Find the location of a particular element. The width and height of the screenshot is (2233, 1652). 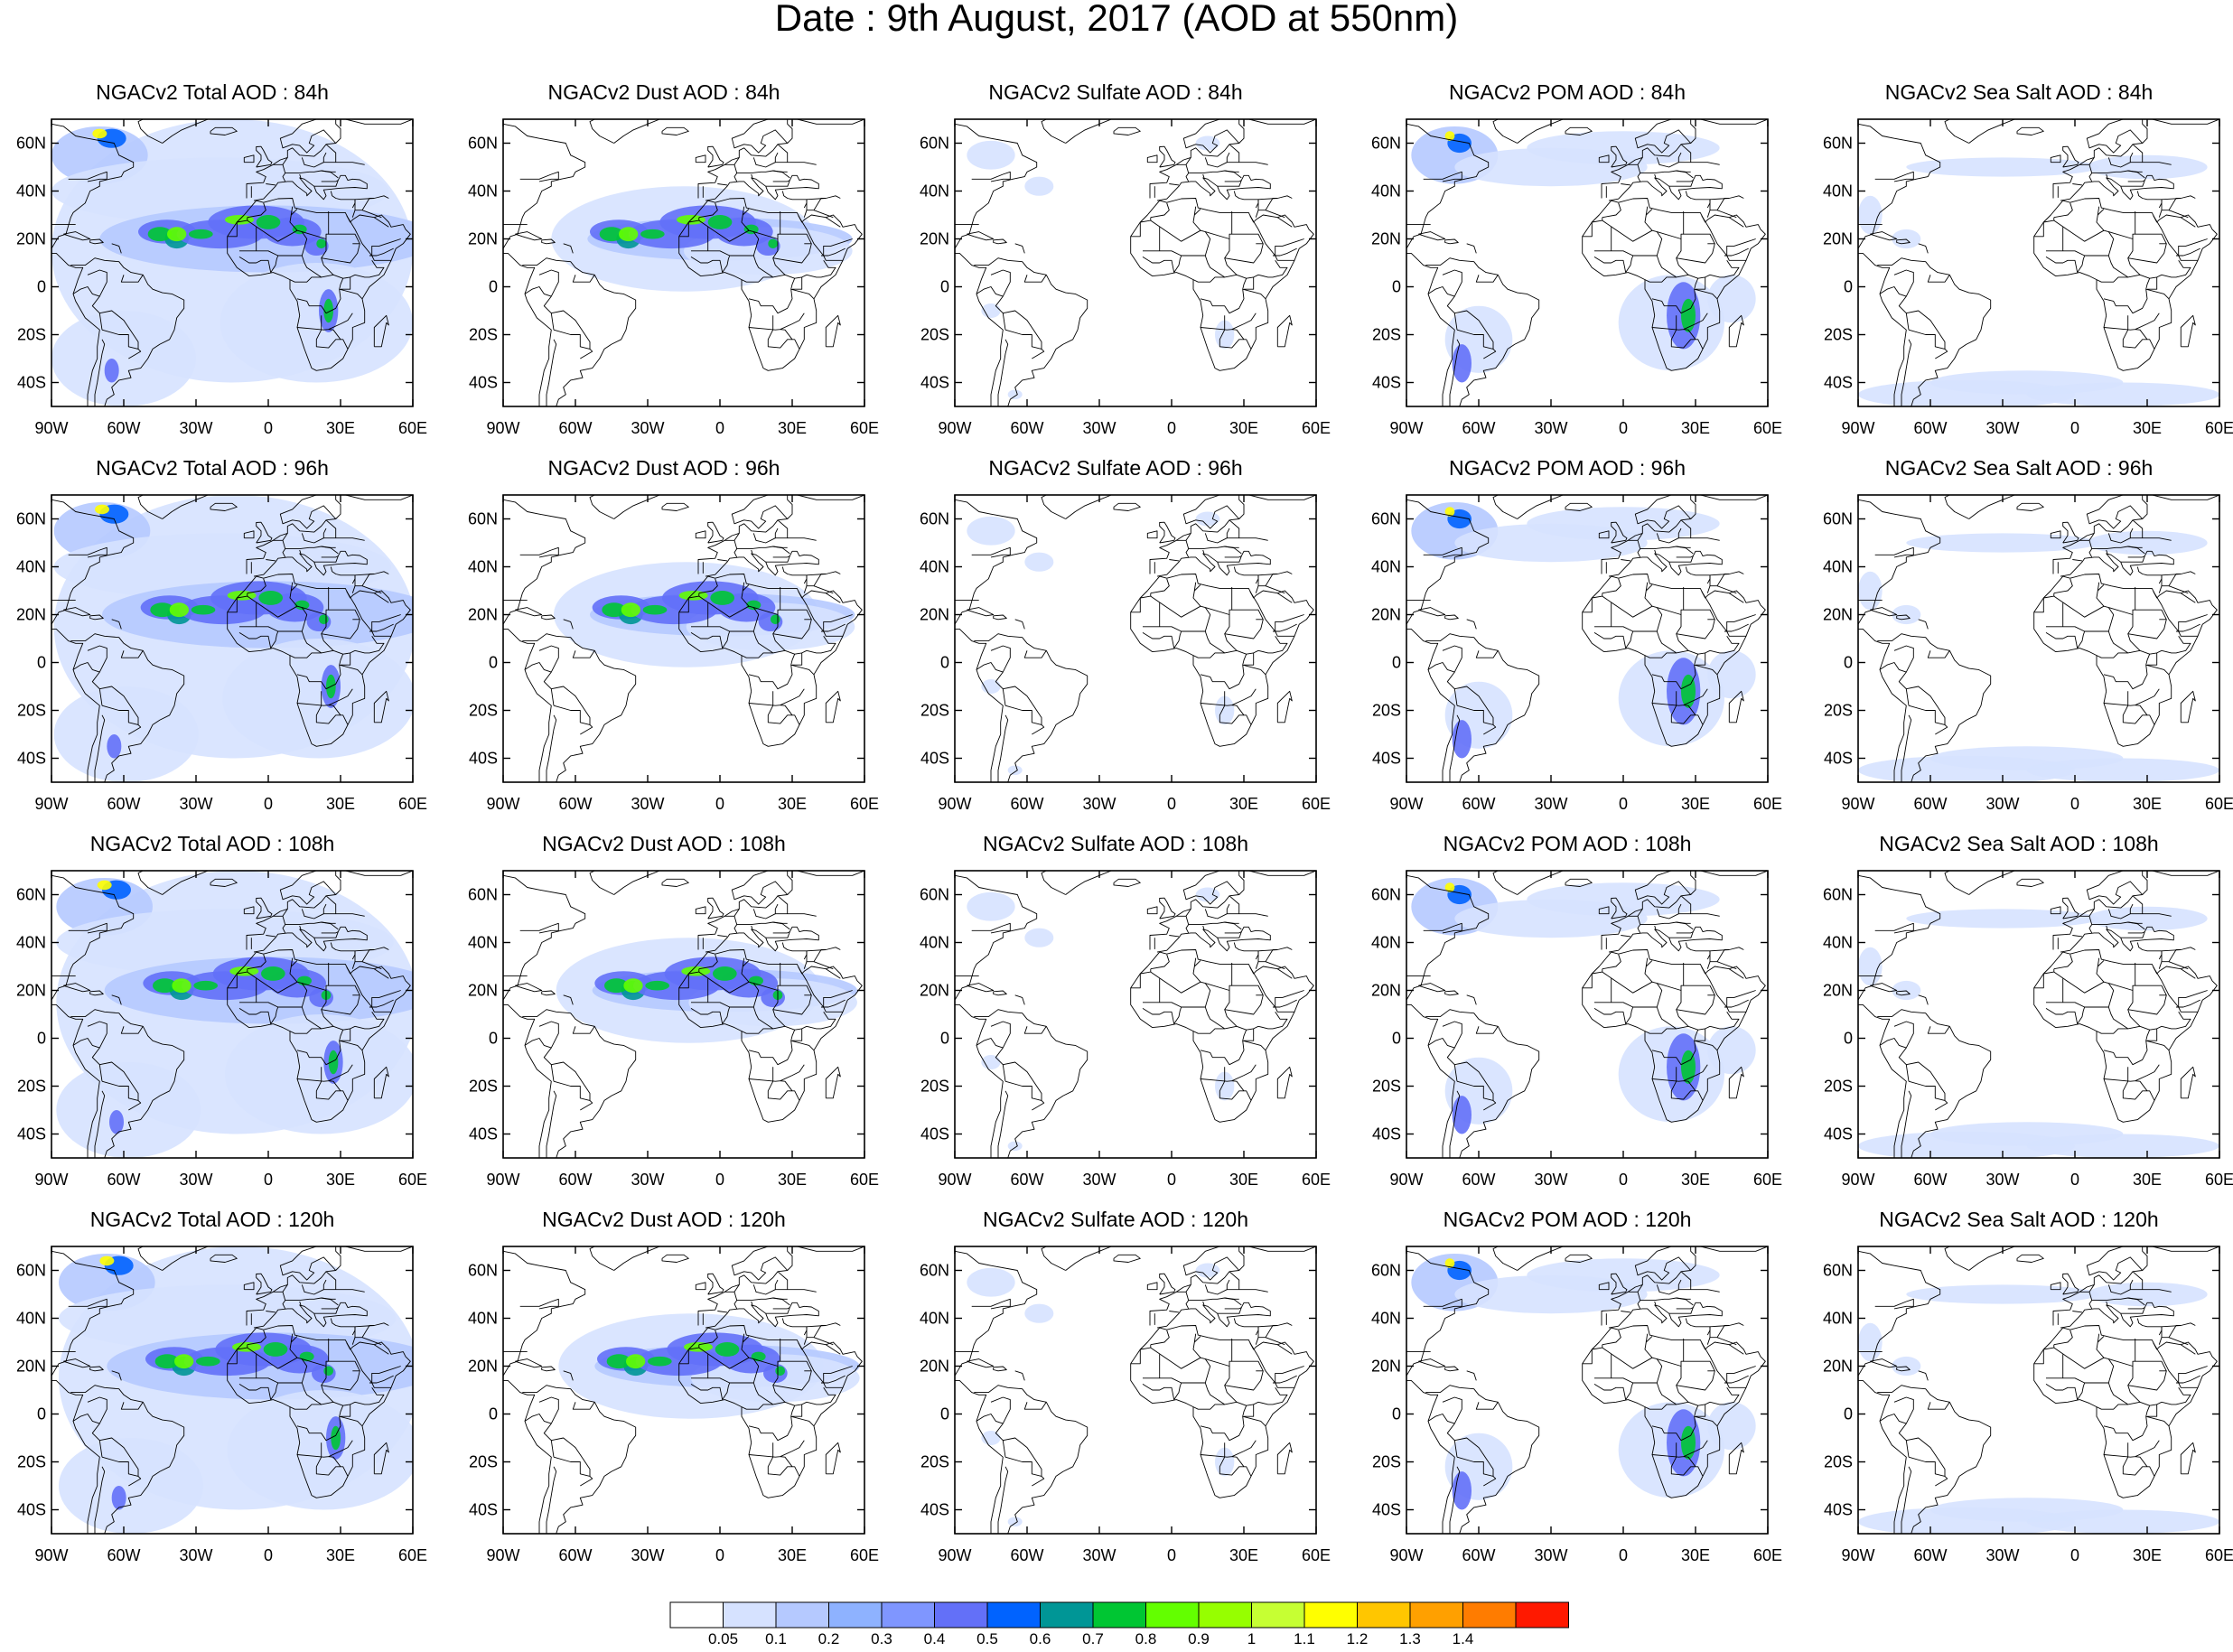

panel-title: NGACv2 Total AOD : 120h is located at coordinates (212, 1219).